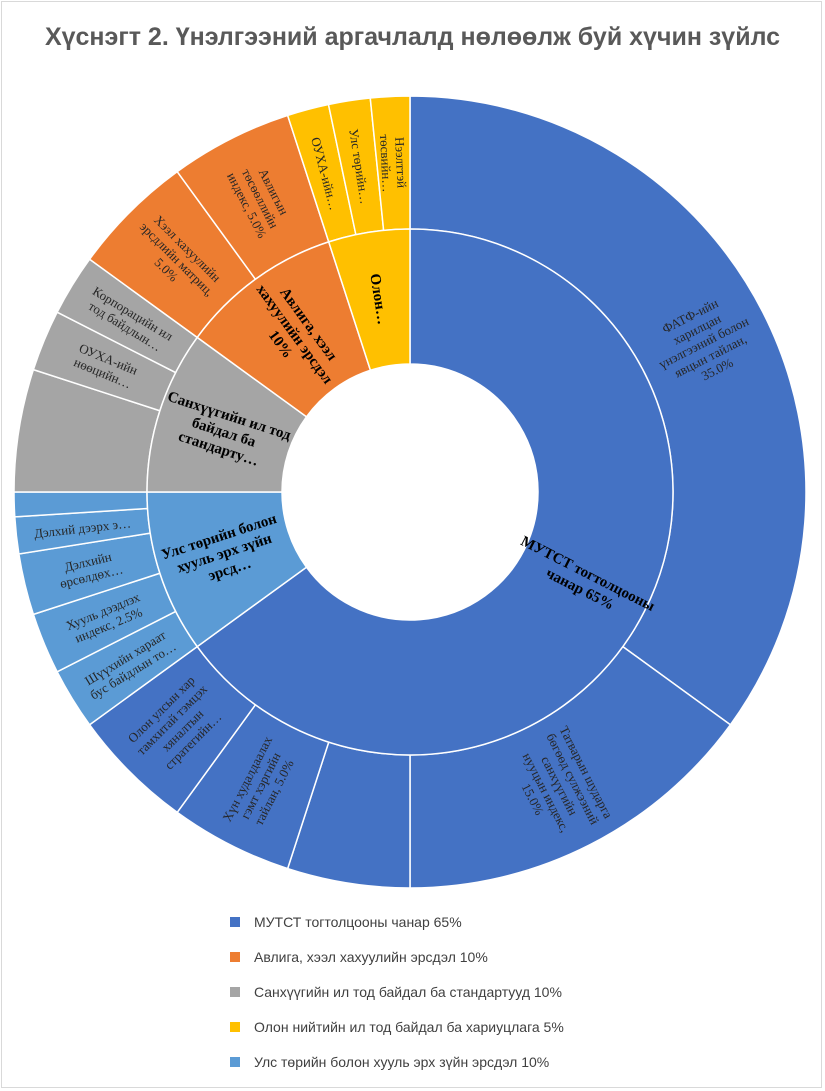 This screenshot has height=1091, width=825. Describe the element at coordinates (358, 921) in the screenshot. I see `legend-label: МУТСТ тогтолцооны чанар 65%` at that location.